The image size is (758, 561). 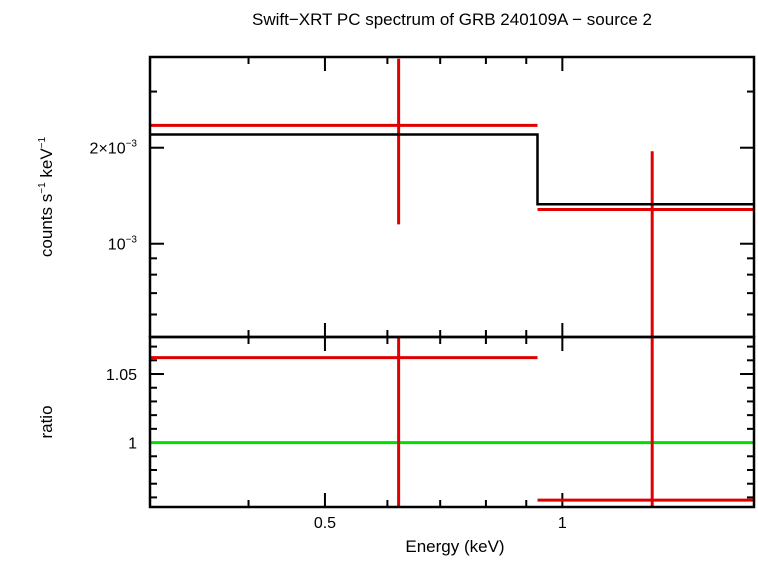 What do you see at coordinates (132, 444) in the screenshot?
I see `y-tick-label: 1` at bounding box center [132, 444].